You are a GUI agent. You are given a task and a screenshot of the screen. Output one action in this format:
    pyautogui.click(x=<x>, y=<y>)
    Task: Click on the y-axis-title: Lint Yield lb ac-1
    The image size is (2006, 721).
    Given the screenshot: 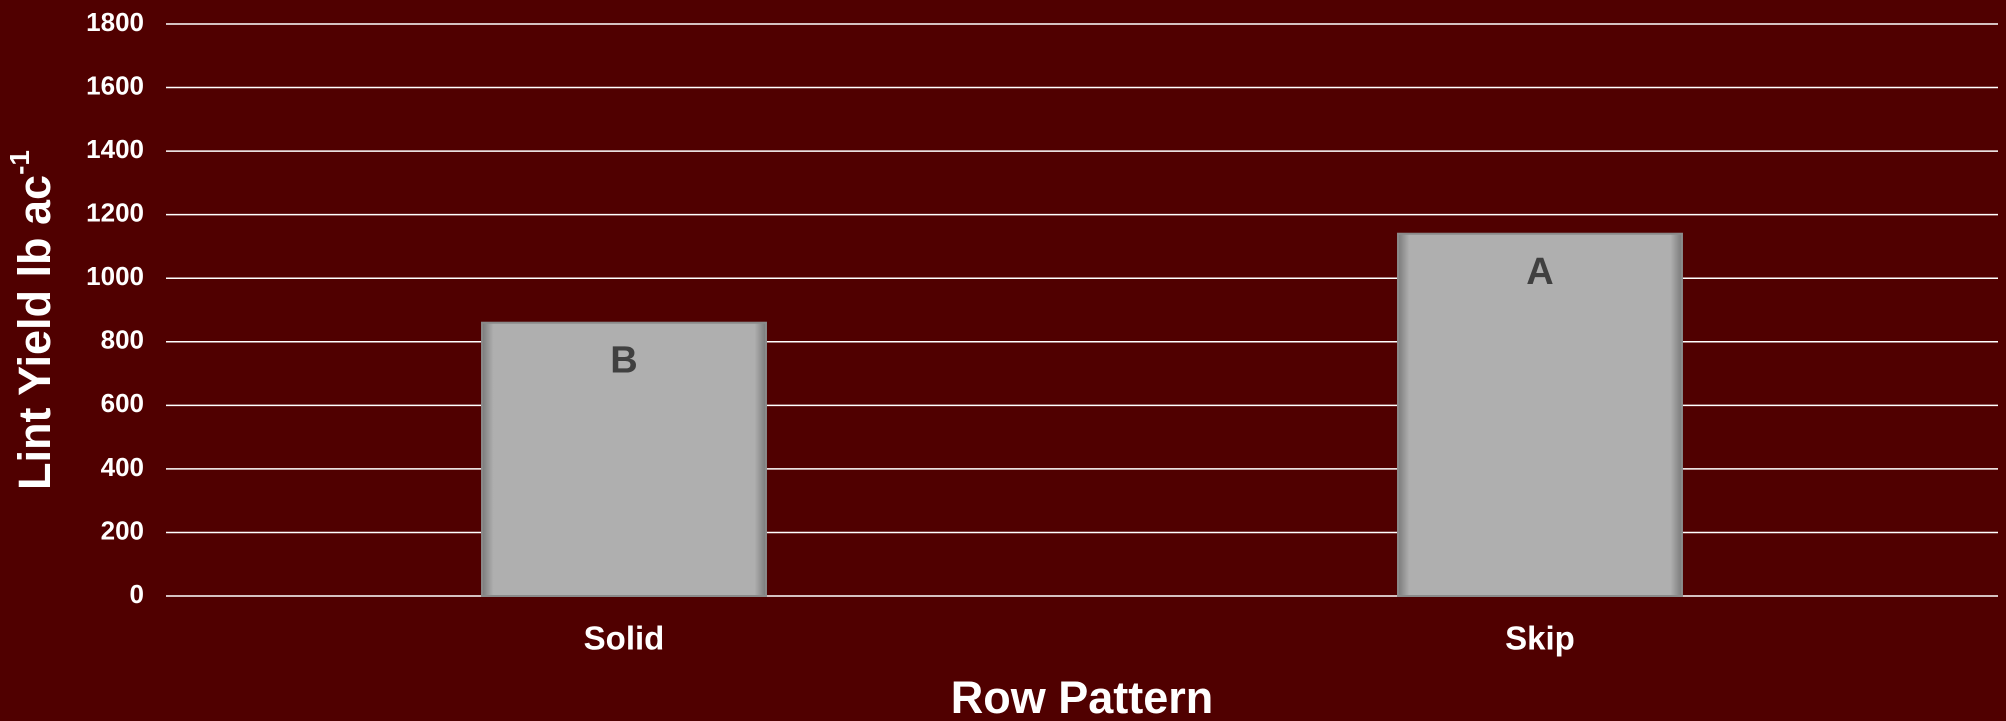 What is the action you would take?
    pyautogui.click(x=32, y=320)
    